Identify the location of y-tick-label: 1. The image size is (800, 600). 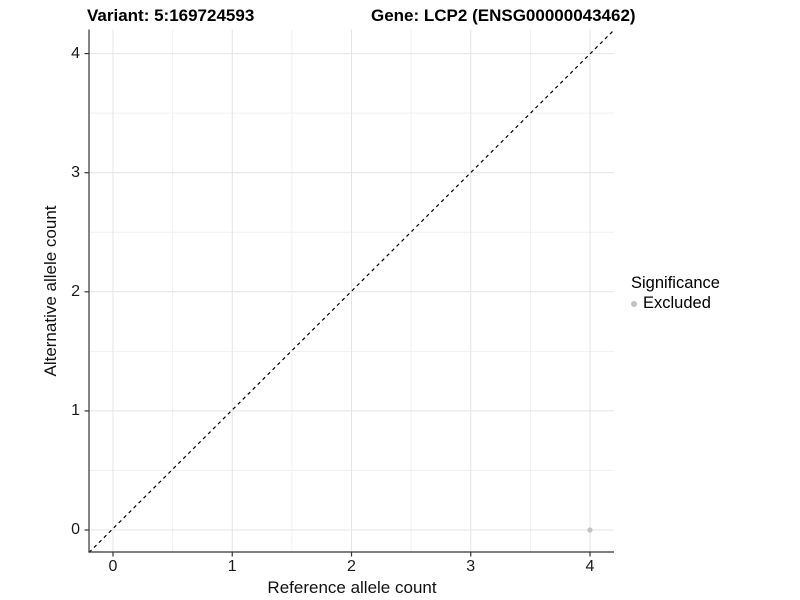
(75, 410).